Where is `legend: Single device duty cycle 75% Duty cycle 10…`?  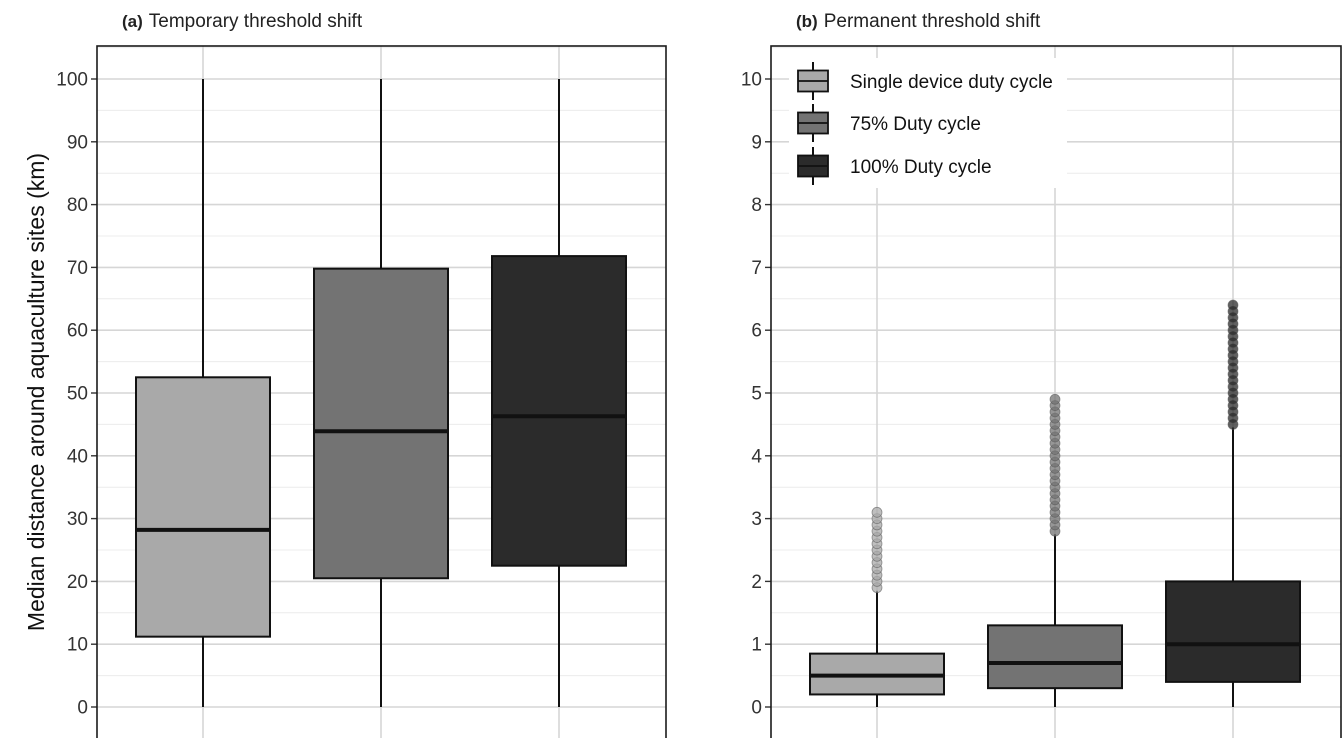 legend: Single device duty cycle 75% Duty cycle 10… is located at coordinates (928, 123).